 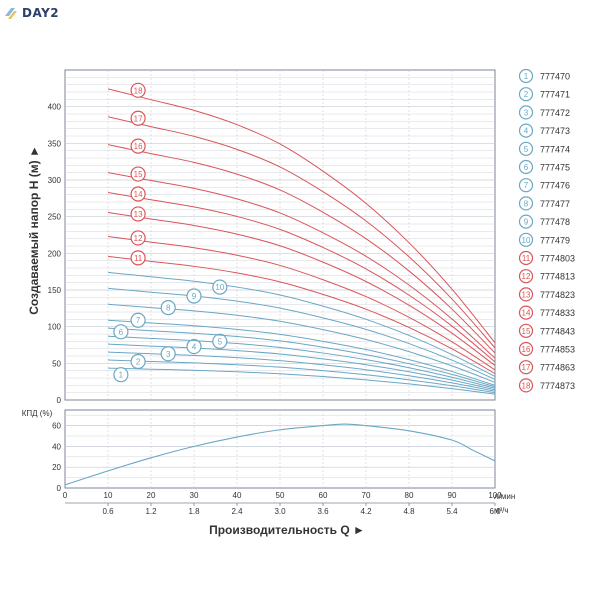 What do you see at coordinates (108, 495) in the screenshot?
I see `x-tick-label-lpm: 10` at bounding box center [108, 495].